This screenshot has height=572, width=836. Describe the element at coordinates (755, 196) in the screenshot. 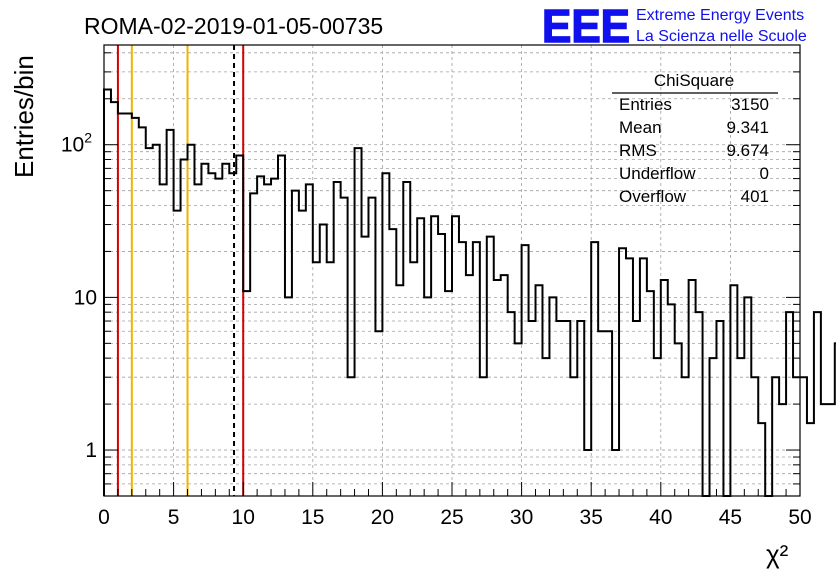

I see `stats-value: 401` at that location.